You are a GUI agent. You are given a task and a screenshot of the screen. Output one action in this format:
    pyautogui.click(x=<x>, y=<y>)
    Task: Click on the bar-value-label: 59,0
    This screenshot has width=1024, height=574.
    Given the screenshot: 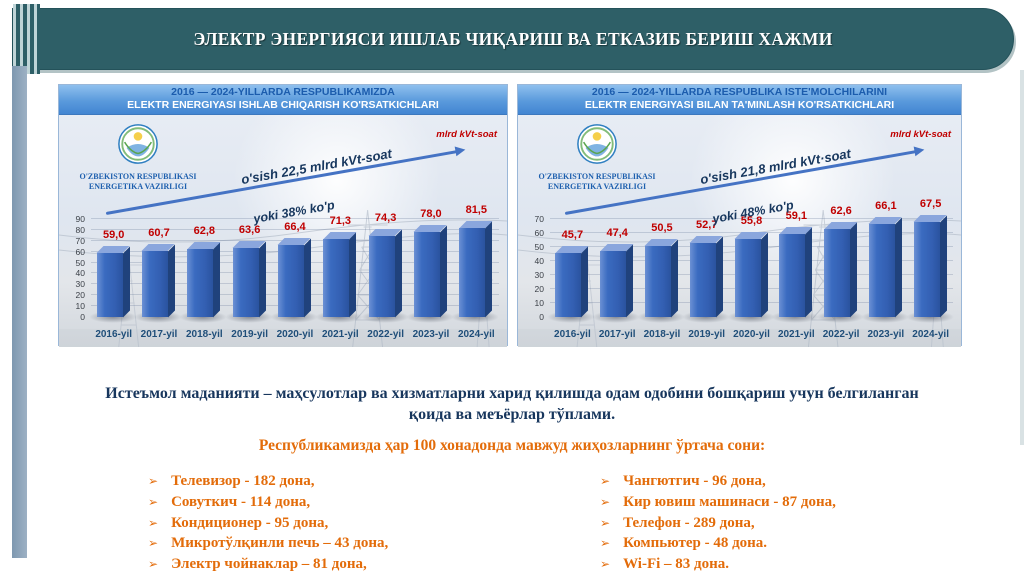 What is the action you would take?
    pyautogui.click(x=113, y=235)
    